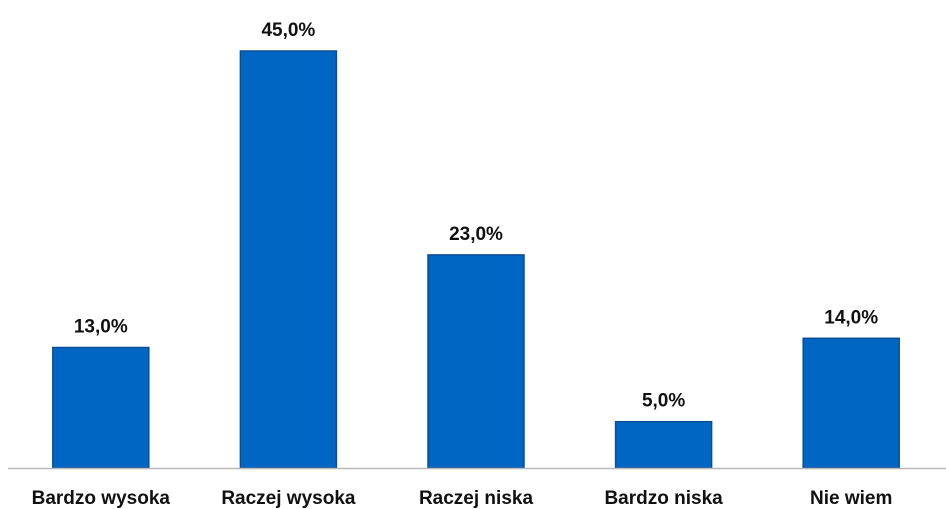 This screenshot has height=509, width=946. What do you see at coordinates (288, 30) in the screenshot?
I see `data-label-raczej-wysoka: 45,0%` at bounding box center [288, 30].